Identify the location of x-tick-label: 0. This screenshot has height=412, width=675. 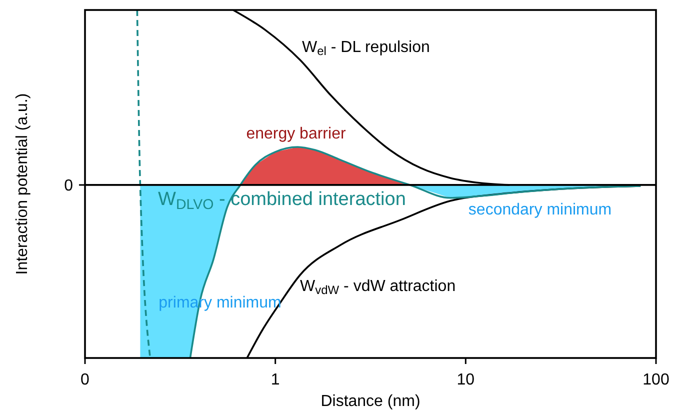
(85, 380).